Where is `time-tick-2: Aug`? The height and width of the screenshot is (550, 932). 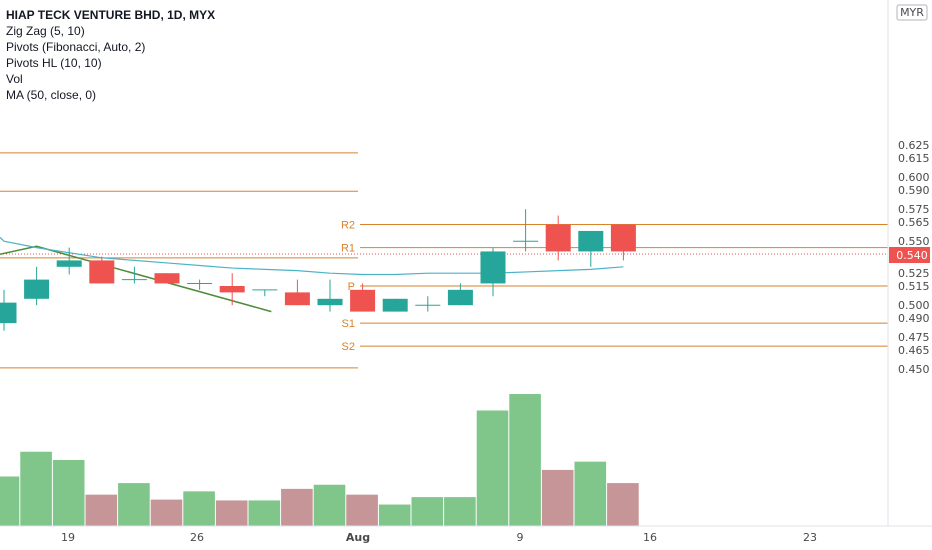 time-tick-2: Aug is located at coordinates (358, 537).